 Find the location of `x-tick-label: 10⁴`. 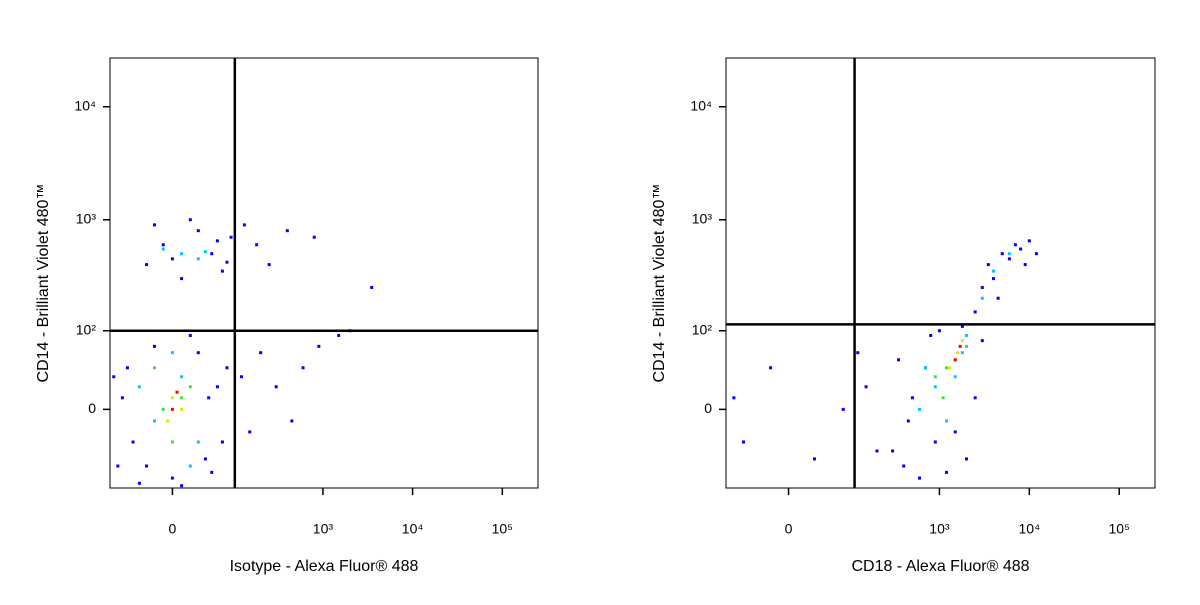

x-tick-label: 10⁴ is located at coordinates (1030, 529).